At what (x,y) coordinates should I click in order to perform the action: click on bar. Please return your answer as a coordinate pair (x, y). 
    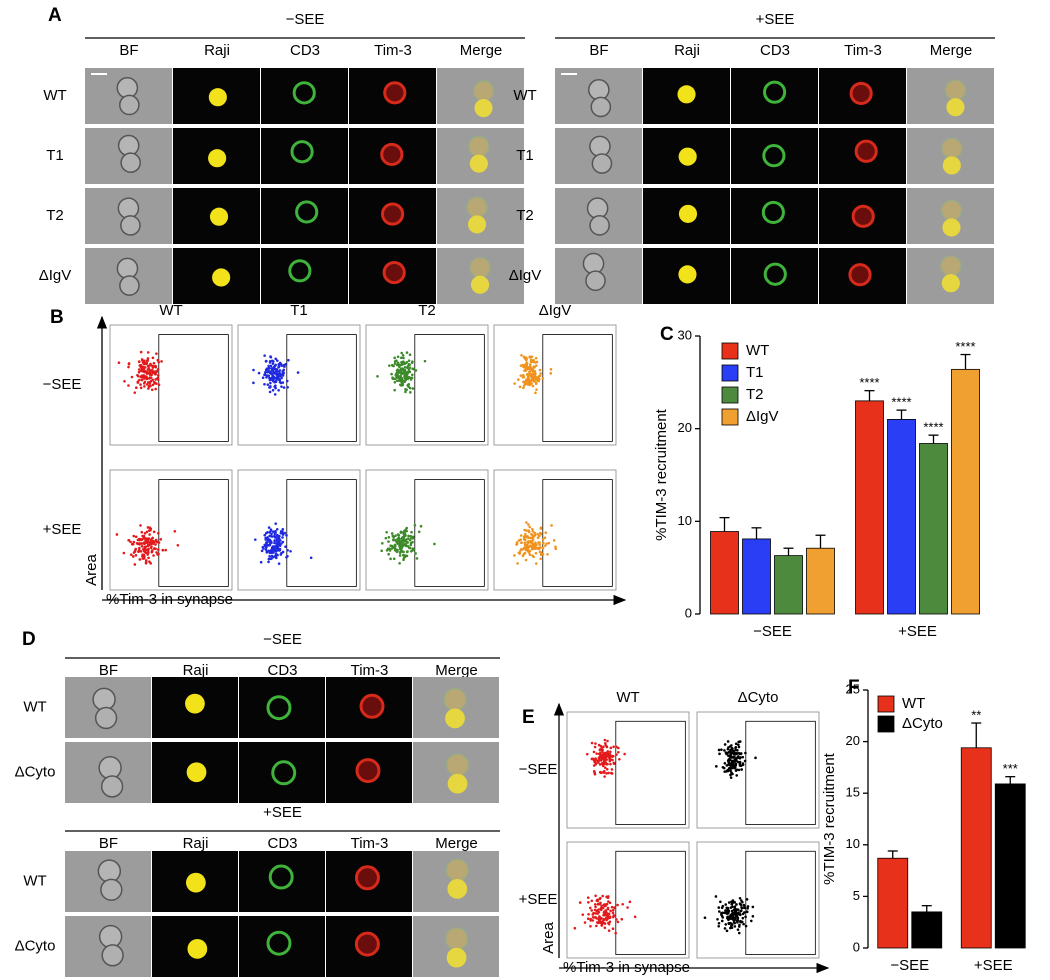
    Looking at the image, I should click on (901, 516).